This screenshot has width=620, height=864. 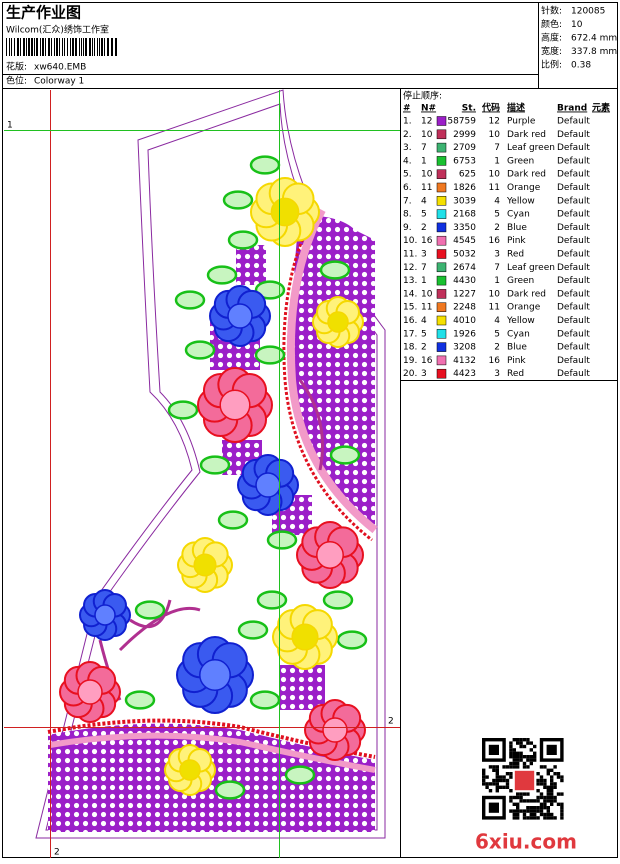 What do you see at coordinates (407, 109) in the screenshot?
I see `column-header: #` at bounding box center [407, 109].